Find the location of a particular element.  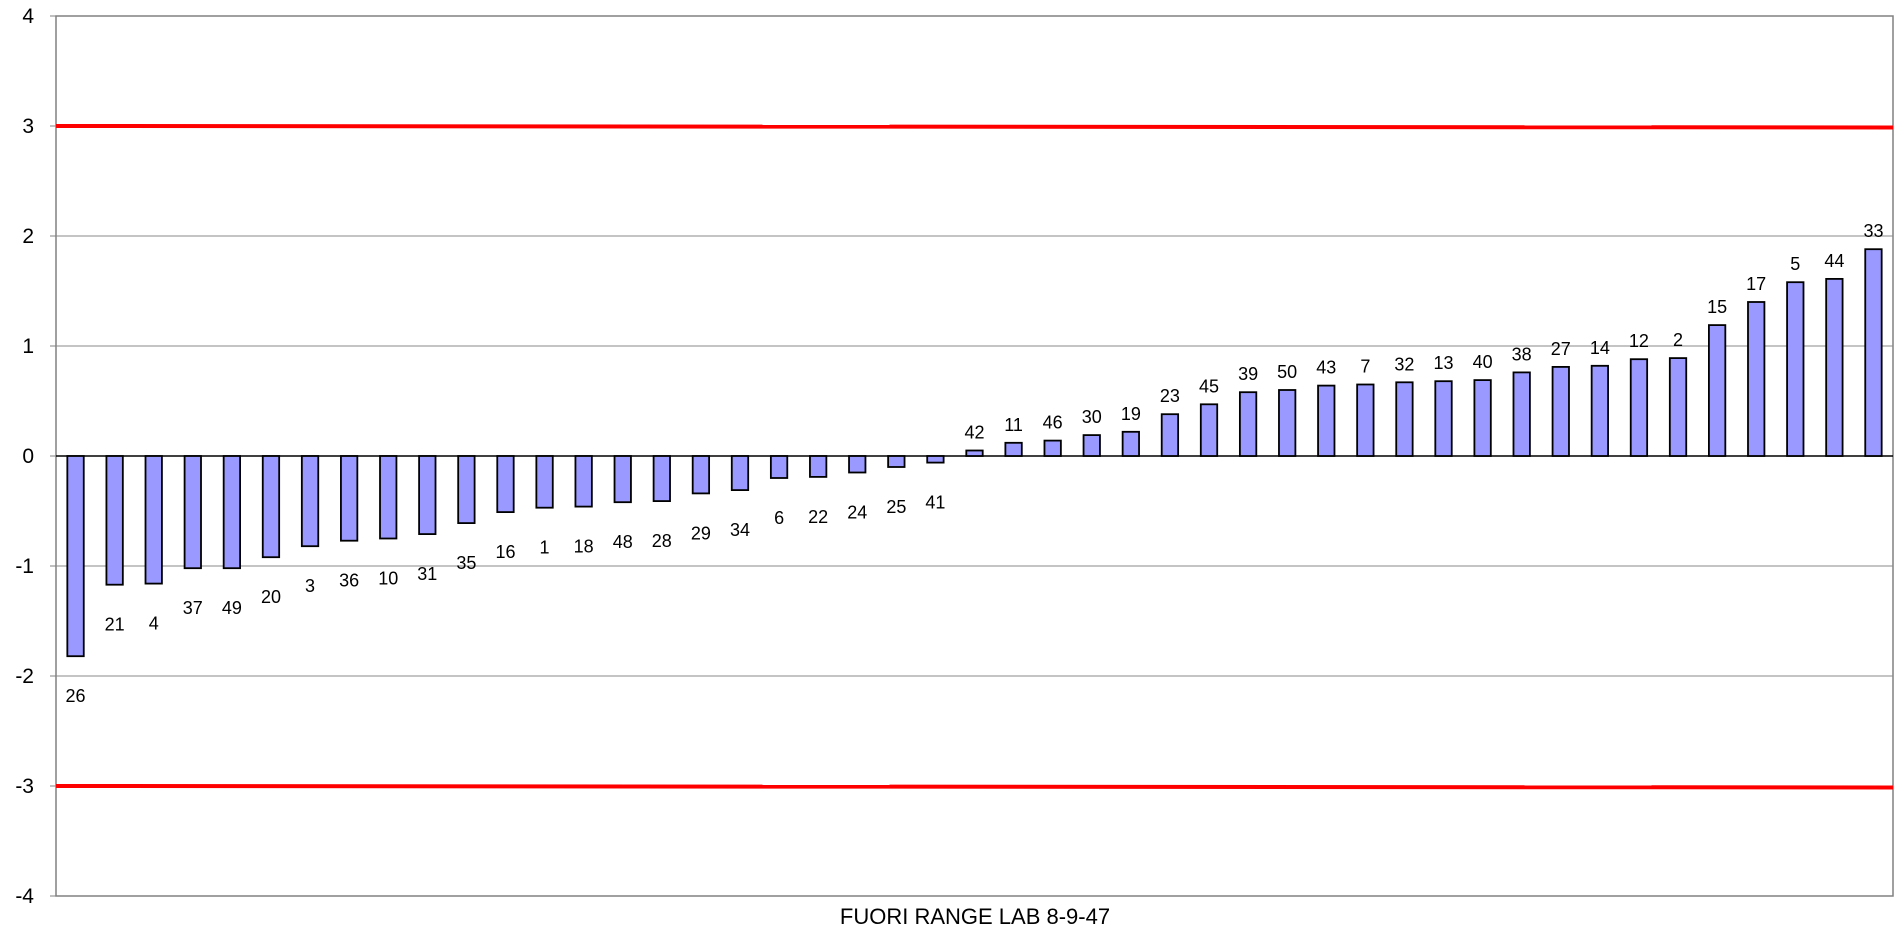

bar-data-label: 32 is located at coordinates (1404, 364).